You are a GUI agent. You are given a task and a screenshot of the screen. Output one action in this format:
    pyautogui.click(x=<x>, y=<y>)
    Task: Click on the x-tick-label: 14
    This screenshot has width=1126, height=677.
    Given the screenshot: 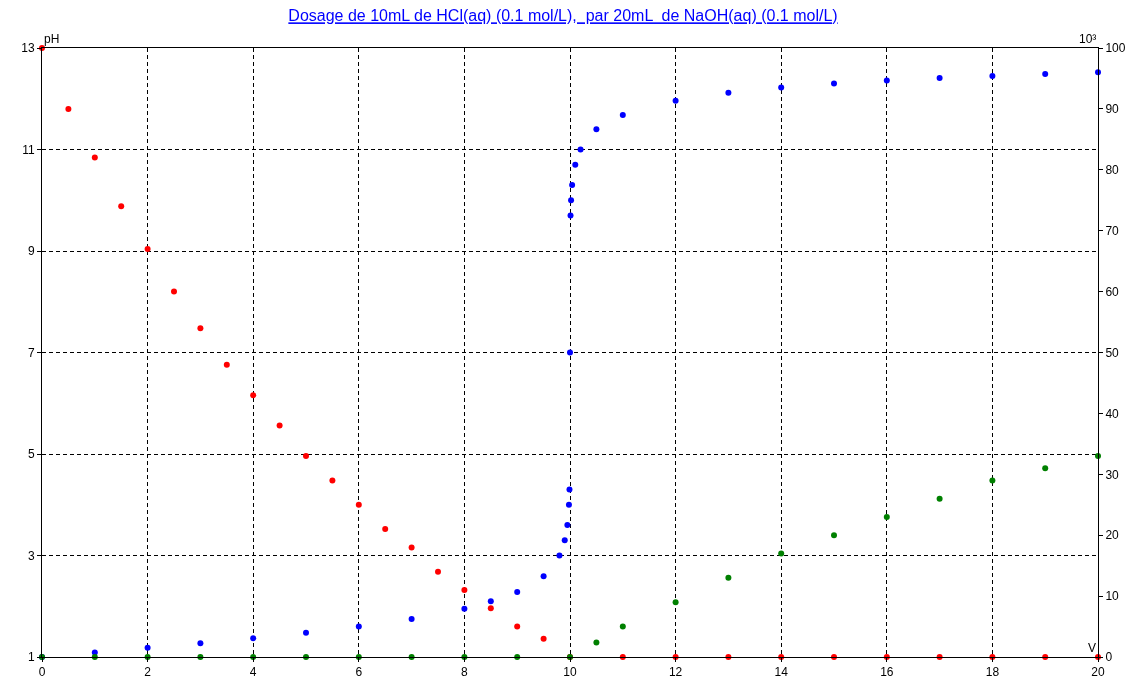 What is the action you would take?
    pyautogui.click(x=781, y=671)
    